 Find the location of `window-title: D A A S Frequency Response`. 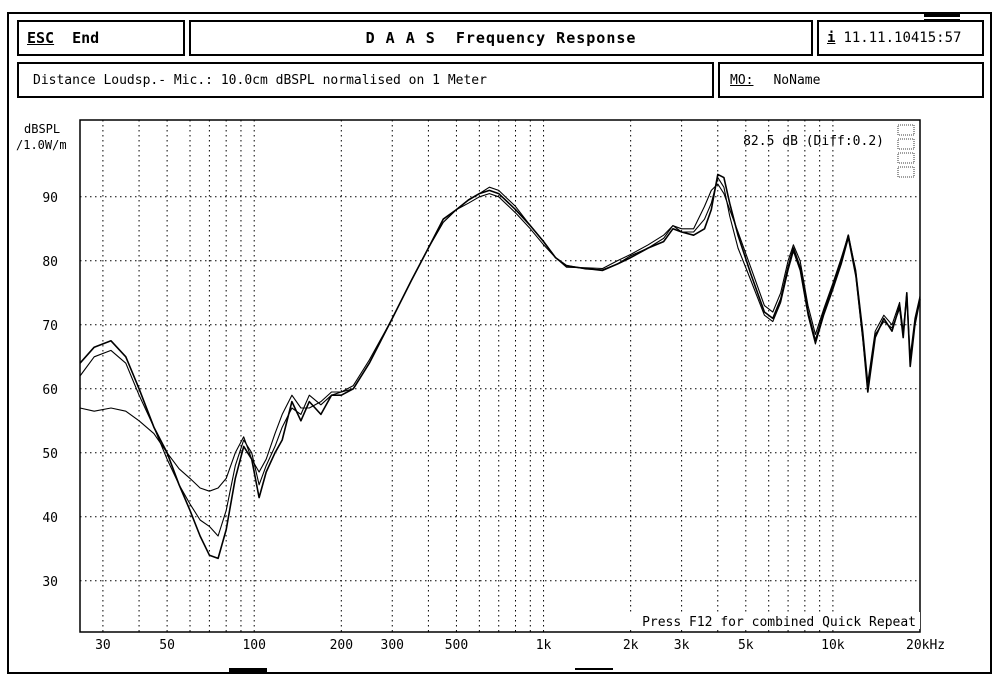

window-title: D A A S Frequency Response is located at coordinates (501, 38).